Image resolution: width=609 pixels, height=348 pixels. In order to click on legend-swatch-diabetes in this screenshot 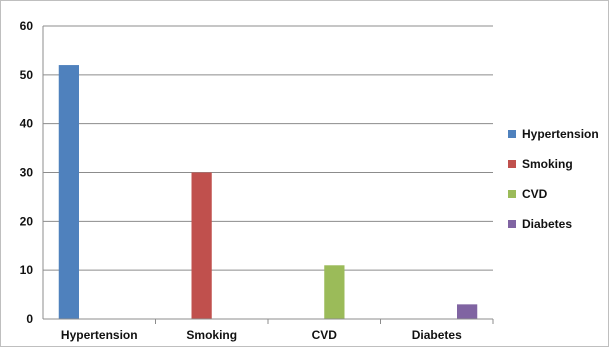, I will do `click(512, 224)`.